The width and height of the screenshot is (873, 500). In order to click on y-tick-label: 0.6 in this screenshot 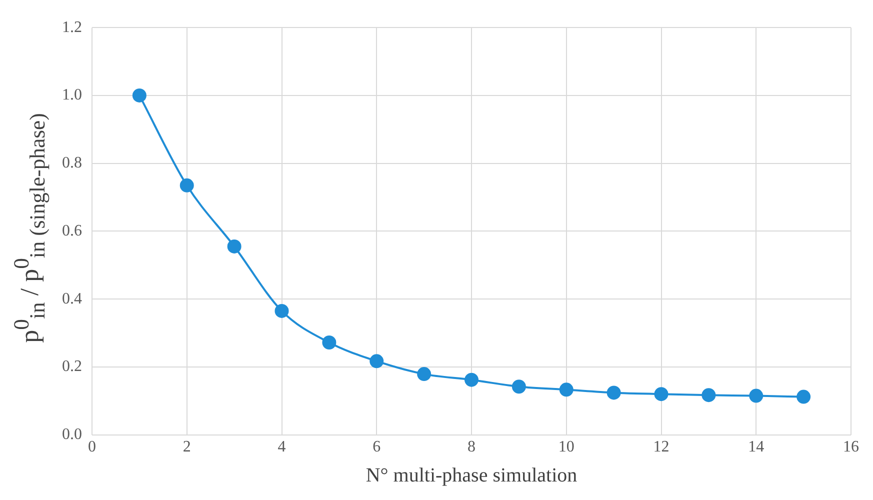, I will do `click(72, 231)`.